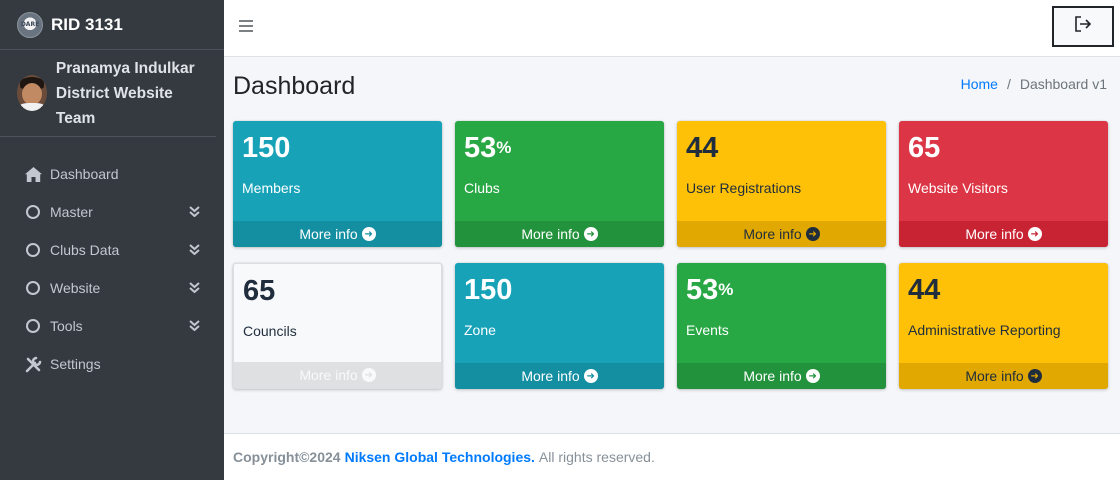 The height and width of the screenshot is (480, 1120). What do you see at coordinates (112, 212) in the screenshot?
I see `sidebar-item-master: Master` at bounding box center [112, 212].